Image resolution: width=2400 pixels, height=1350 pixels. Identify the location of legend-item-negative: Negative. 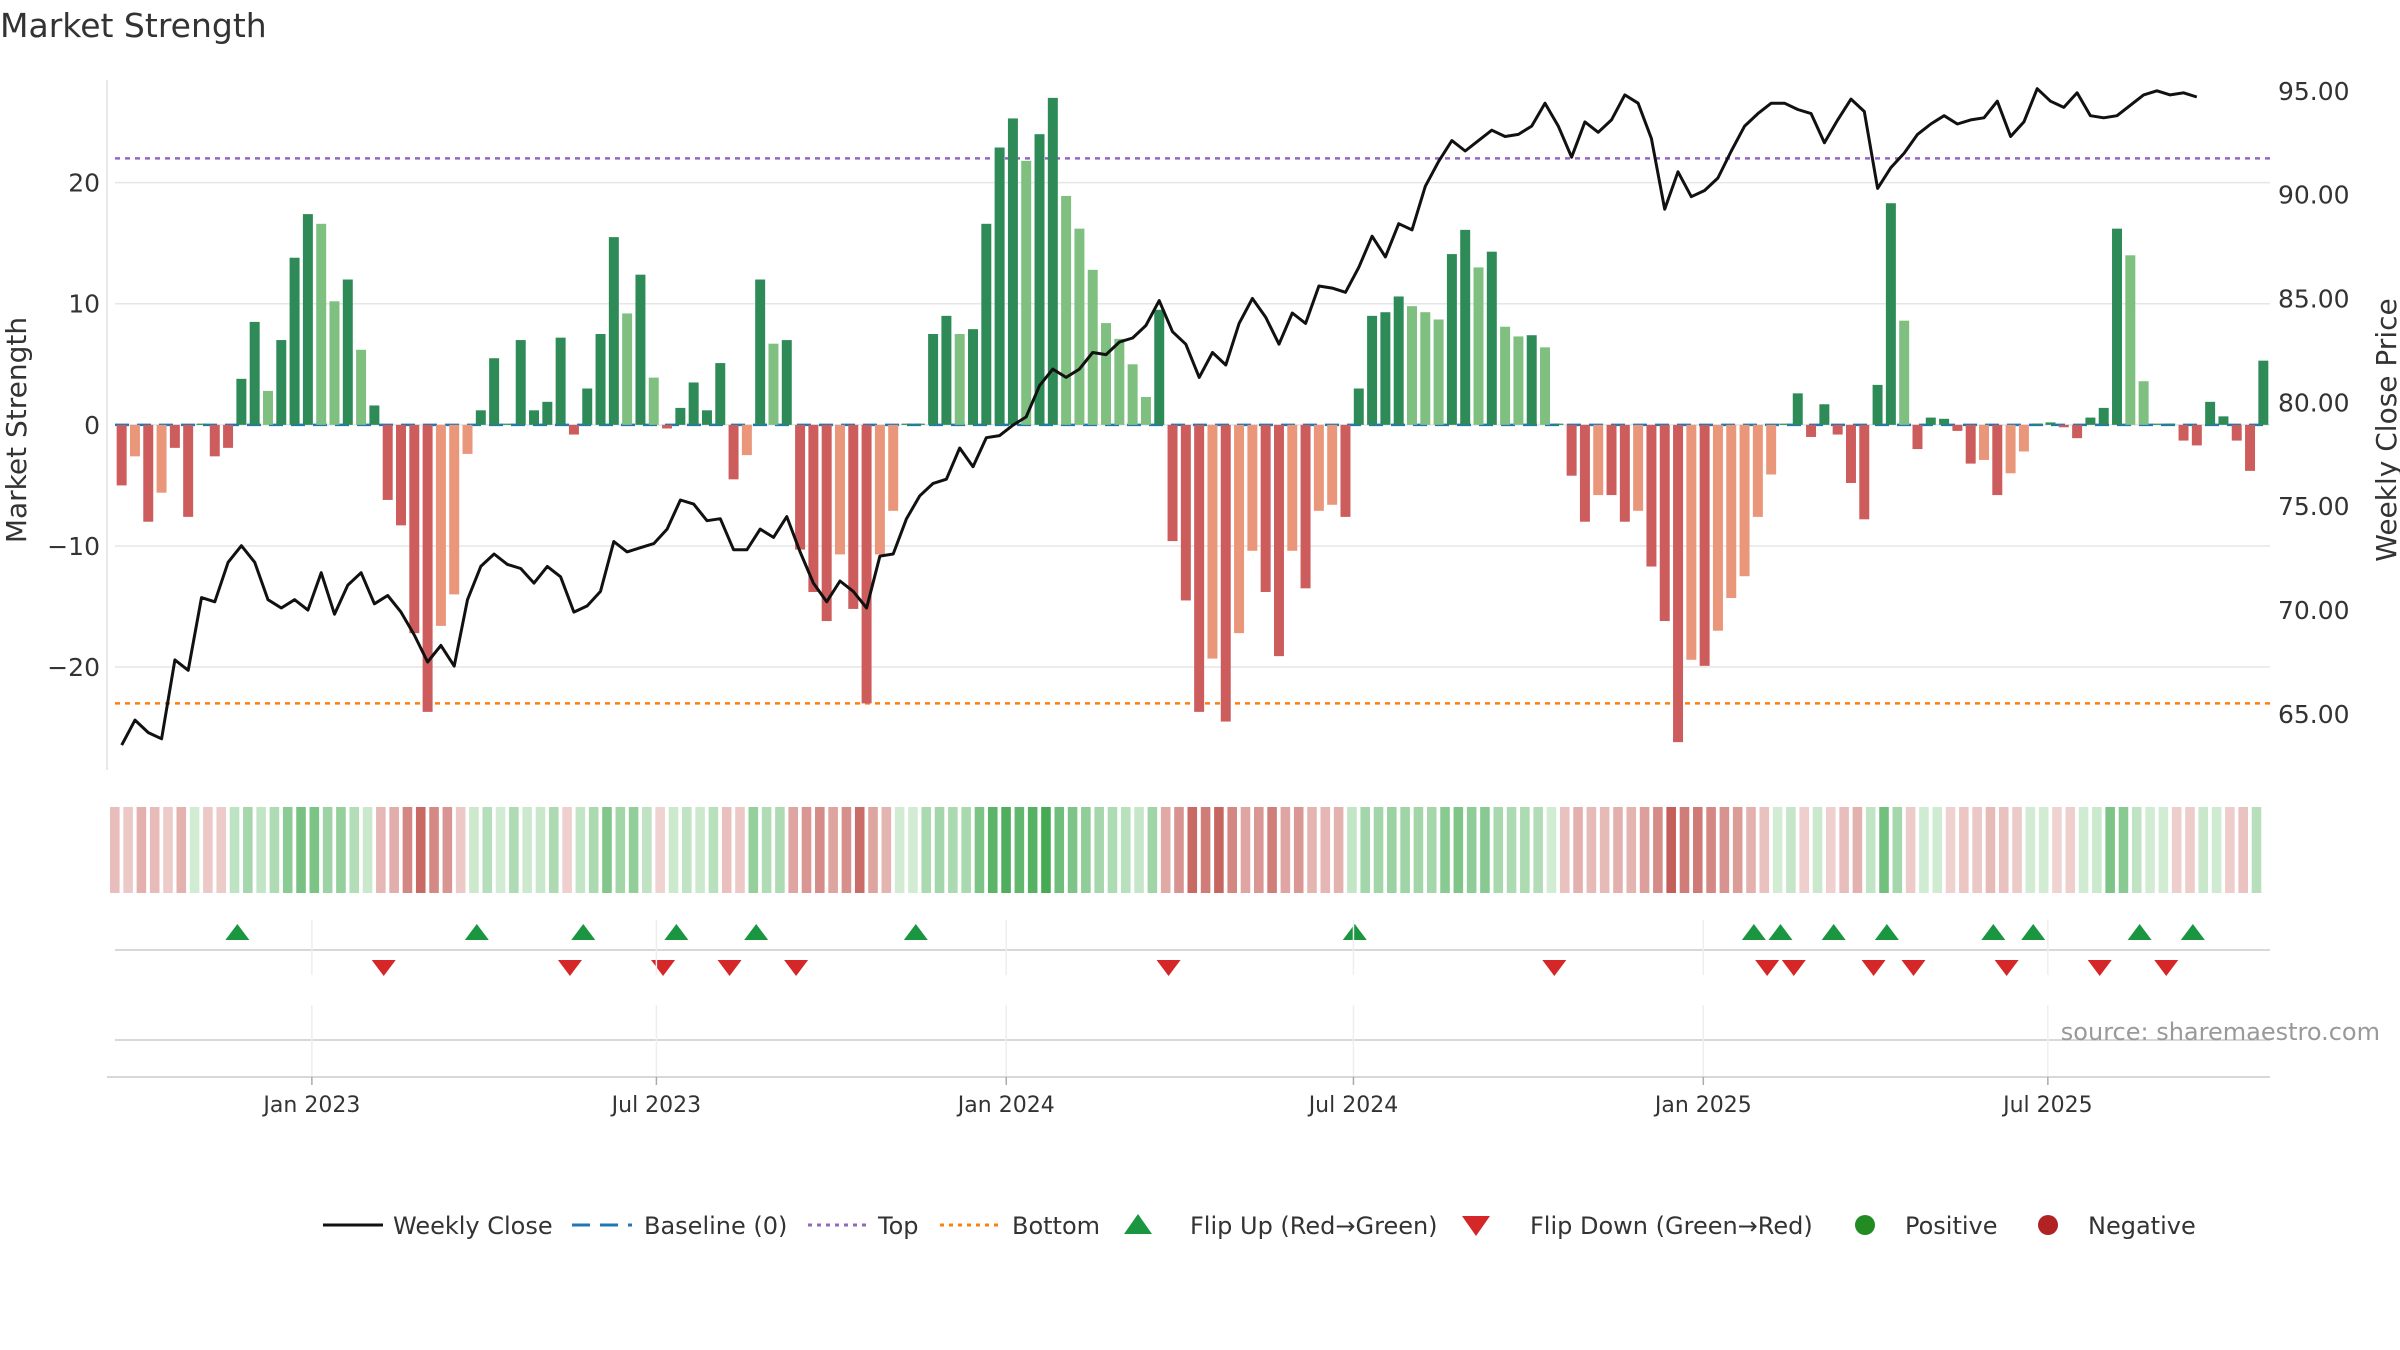
(2117, 1226).